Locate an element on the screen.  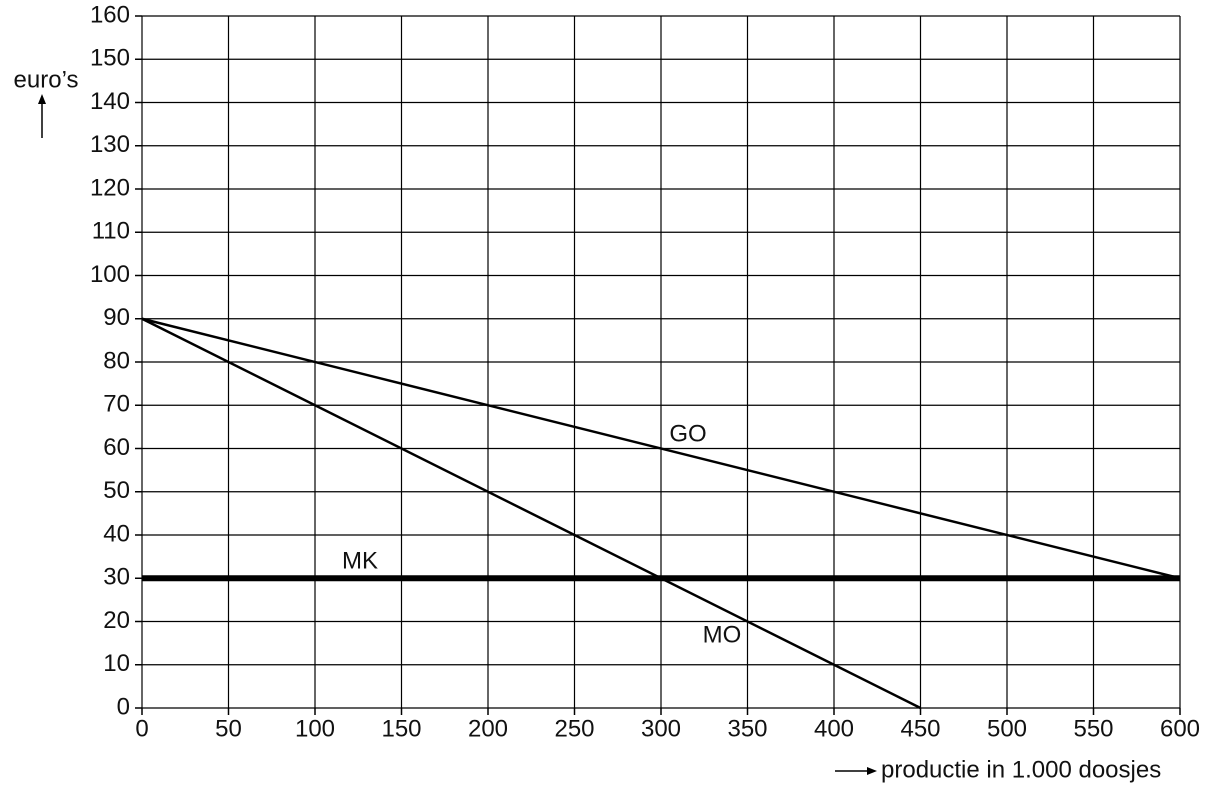
y-tick-label: 110 is located at coordinates (111, 231).